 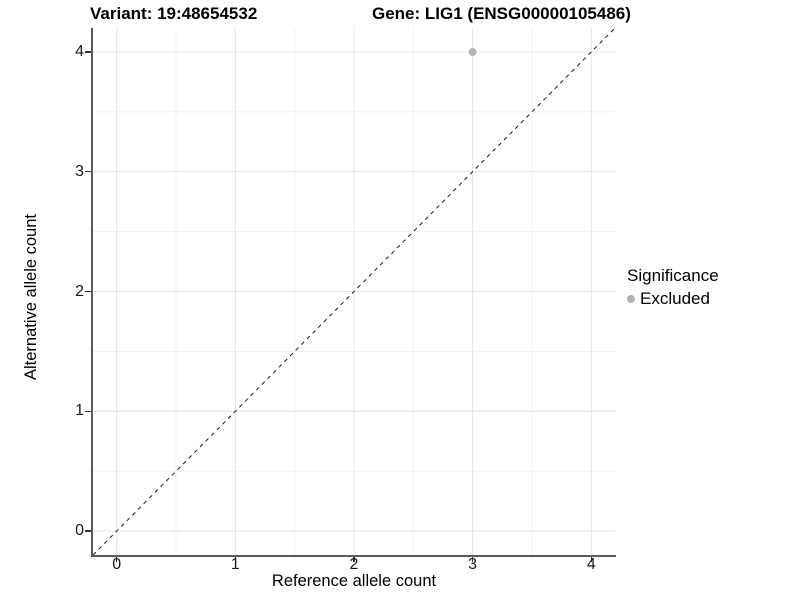 What do you see at coordinates (673, 275) in the screenshot?
I see `legend-title: Significance` at bounding box center [673, 275].